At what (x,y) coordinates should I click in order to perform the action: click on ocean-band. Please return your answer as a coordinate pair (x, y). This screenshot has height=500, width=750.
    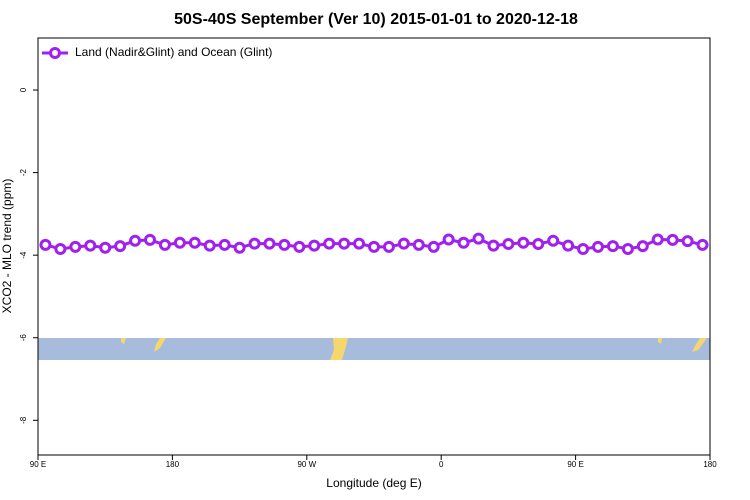
    Looking at the image, I should click on (374, 349).